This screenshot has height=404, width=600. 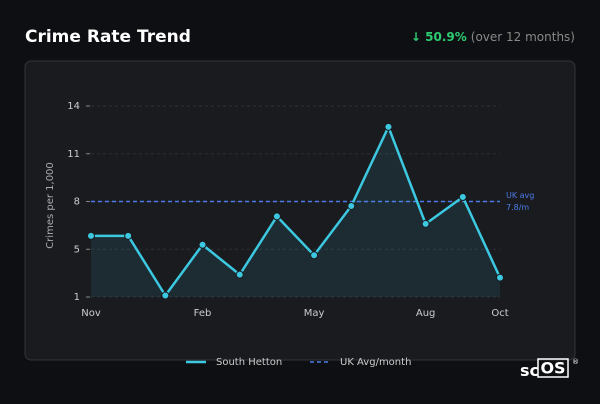 I want to click on brand-text: sc, so click(x=529, y=370).